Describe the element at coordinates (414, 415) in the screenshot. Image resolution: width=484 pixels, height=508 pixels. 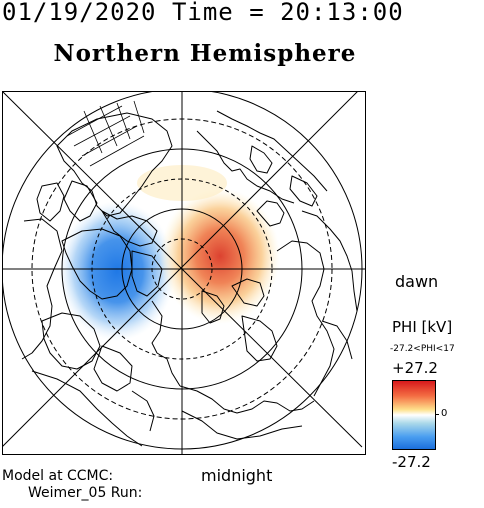
I see `colorbar` at that location.